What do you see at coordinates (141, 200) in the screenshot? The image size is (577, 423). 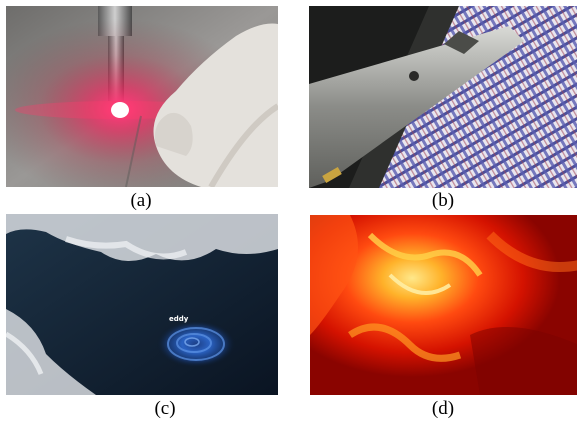 I see `caption-a: (a)` at bounding box center [141, 200].